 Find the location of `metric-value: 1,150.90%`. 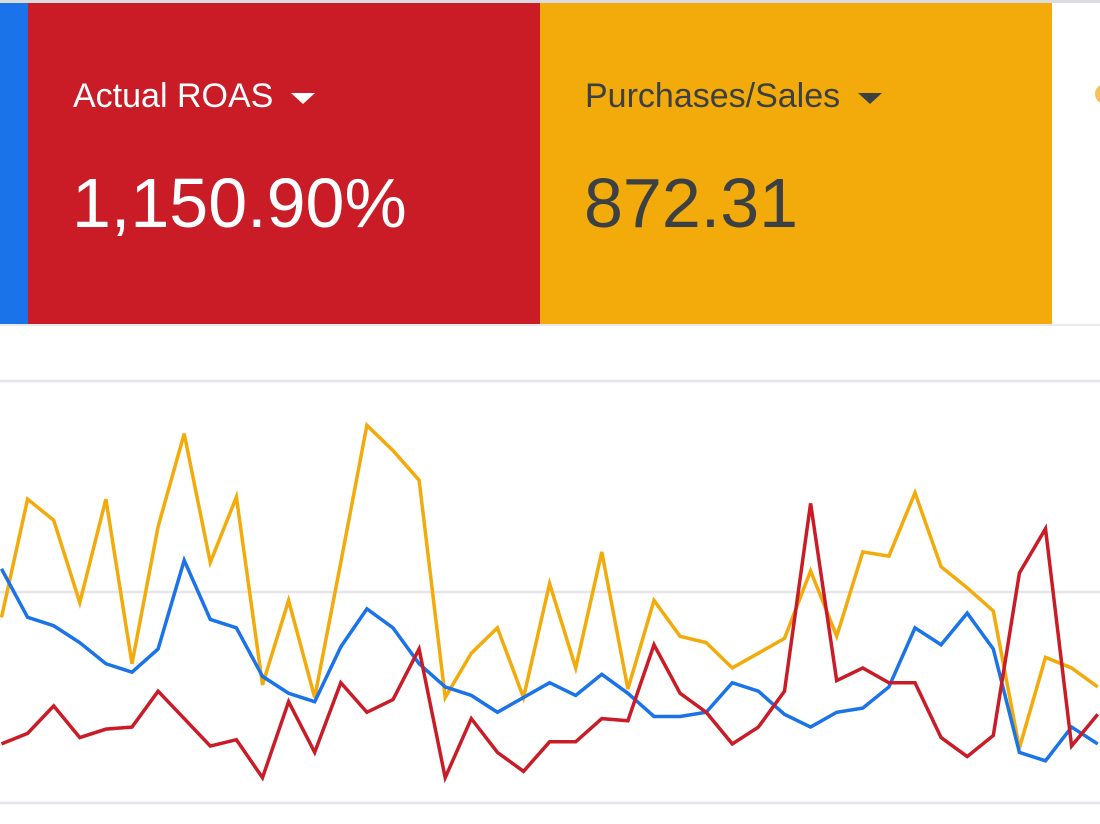

metric-value: 1,150.90% is located at coordinates (239, 203).